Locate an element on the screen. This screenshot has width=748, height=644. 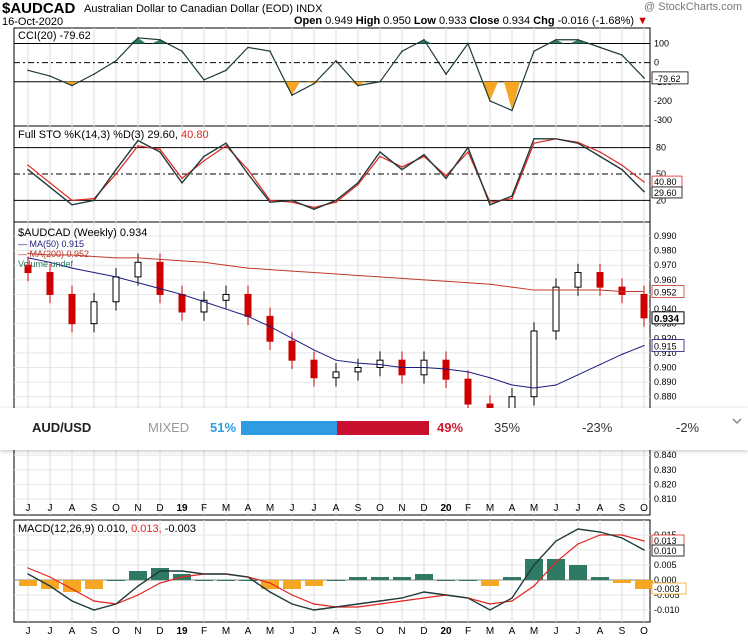
x-tick-label-bottom: F is located at coordinates (204, 631).